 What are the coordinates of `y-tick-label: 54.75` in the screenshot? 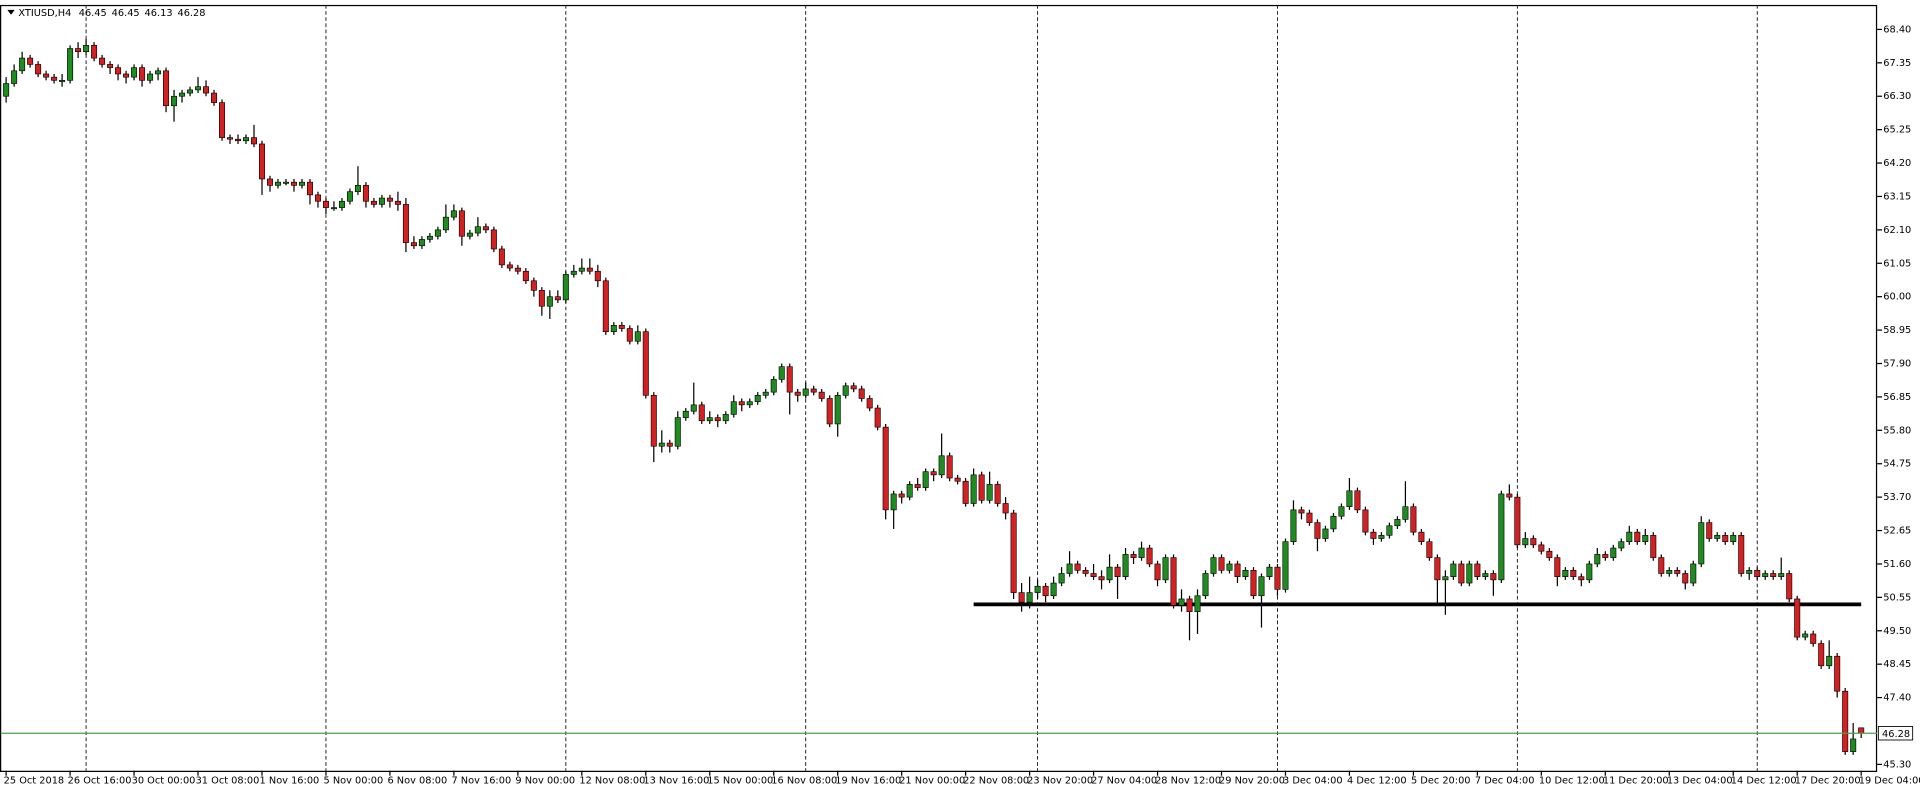 It's located at (1897, 464).